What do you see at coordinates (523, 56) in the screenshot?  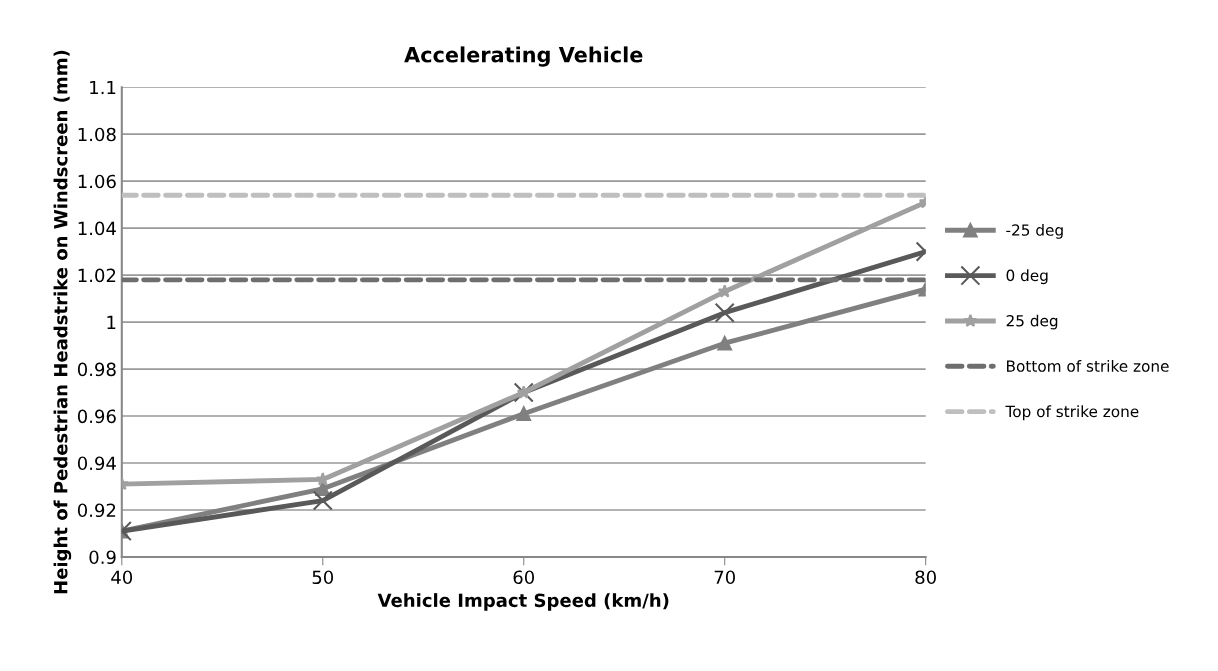 I see `chart-title: Accelerating Vehicle` at bounding box center [523, 56].